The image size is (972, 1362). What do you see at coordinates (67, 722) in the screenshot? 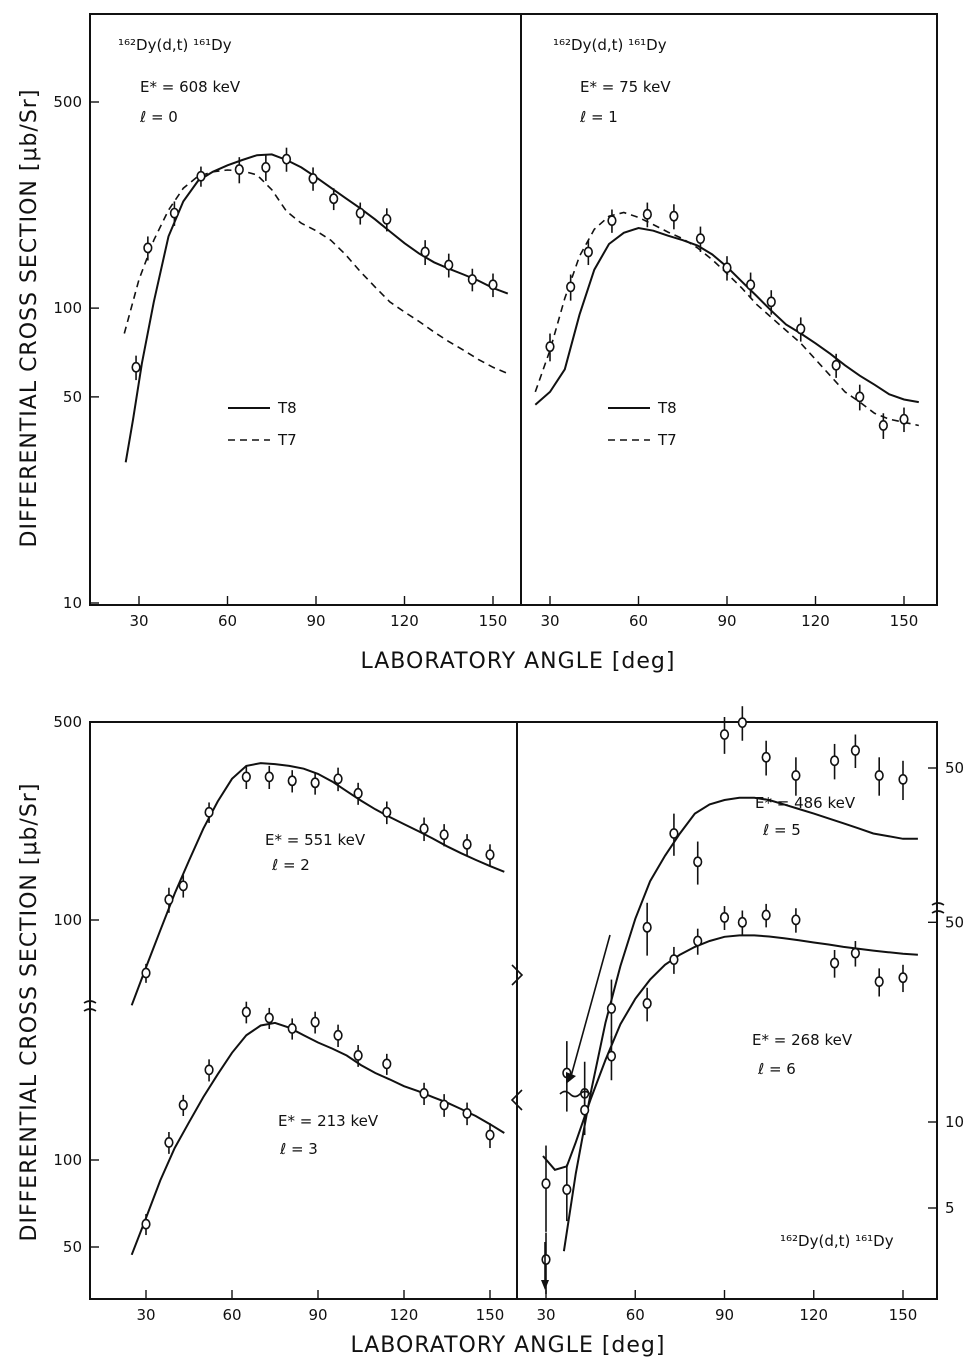
I see `panel-c-top-y-tick-label: 500` at bounding box center [67, 722].